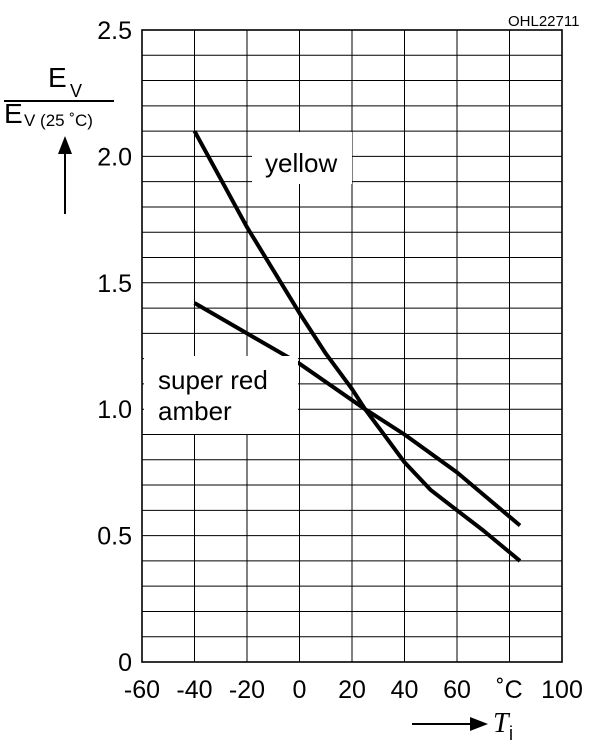 This screenshot has width=594, height=745. Describe the element at coordinates (247, 690) in the screenshot. I see `x-tick-label: -20` at that location.